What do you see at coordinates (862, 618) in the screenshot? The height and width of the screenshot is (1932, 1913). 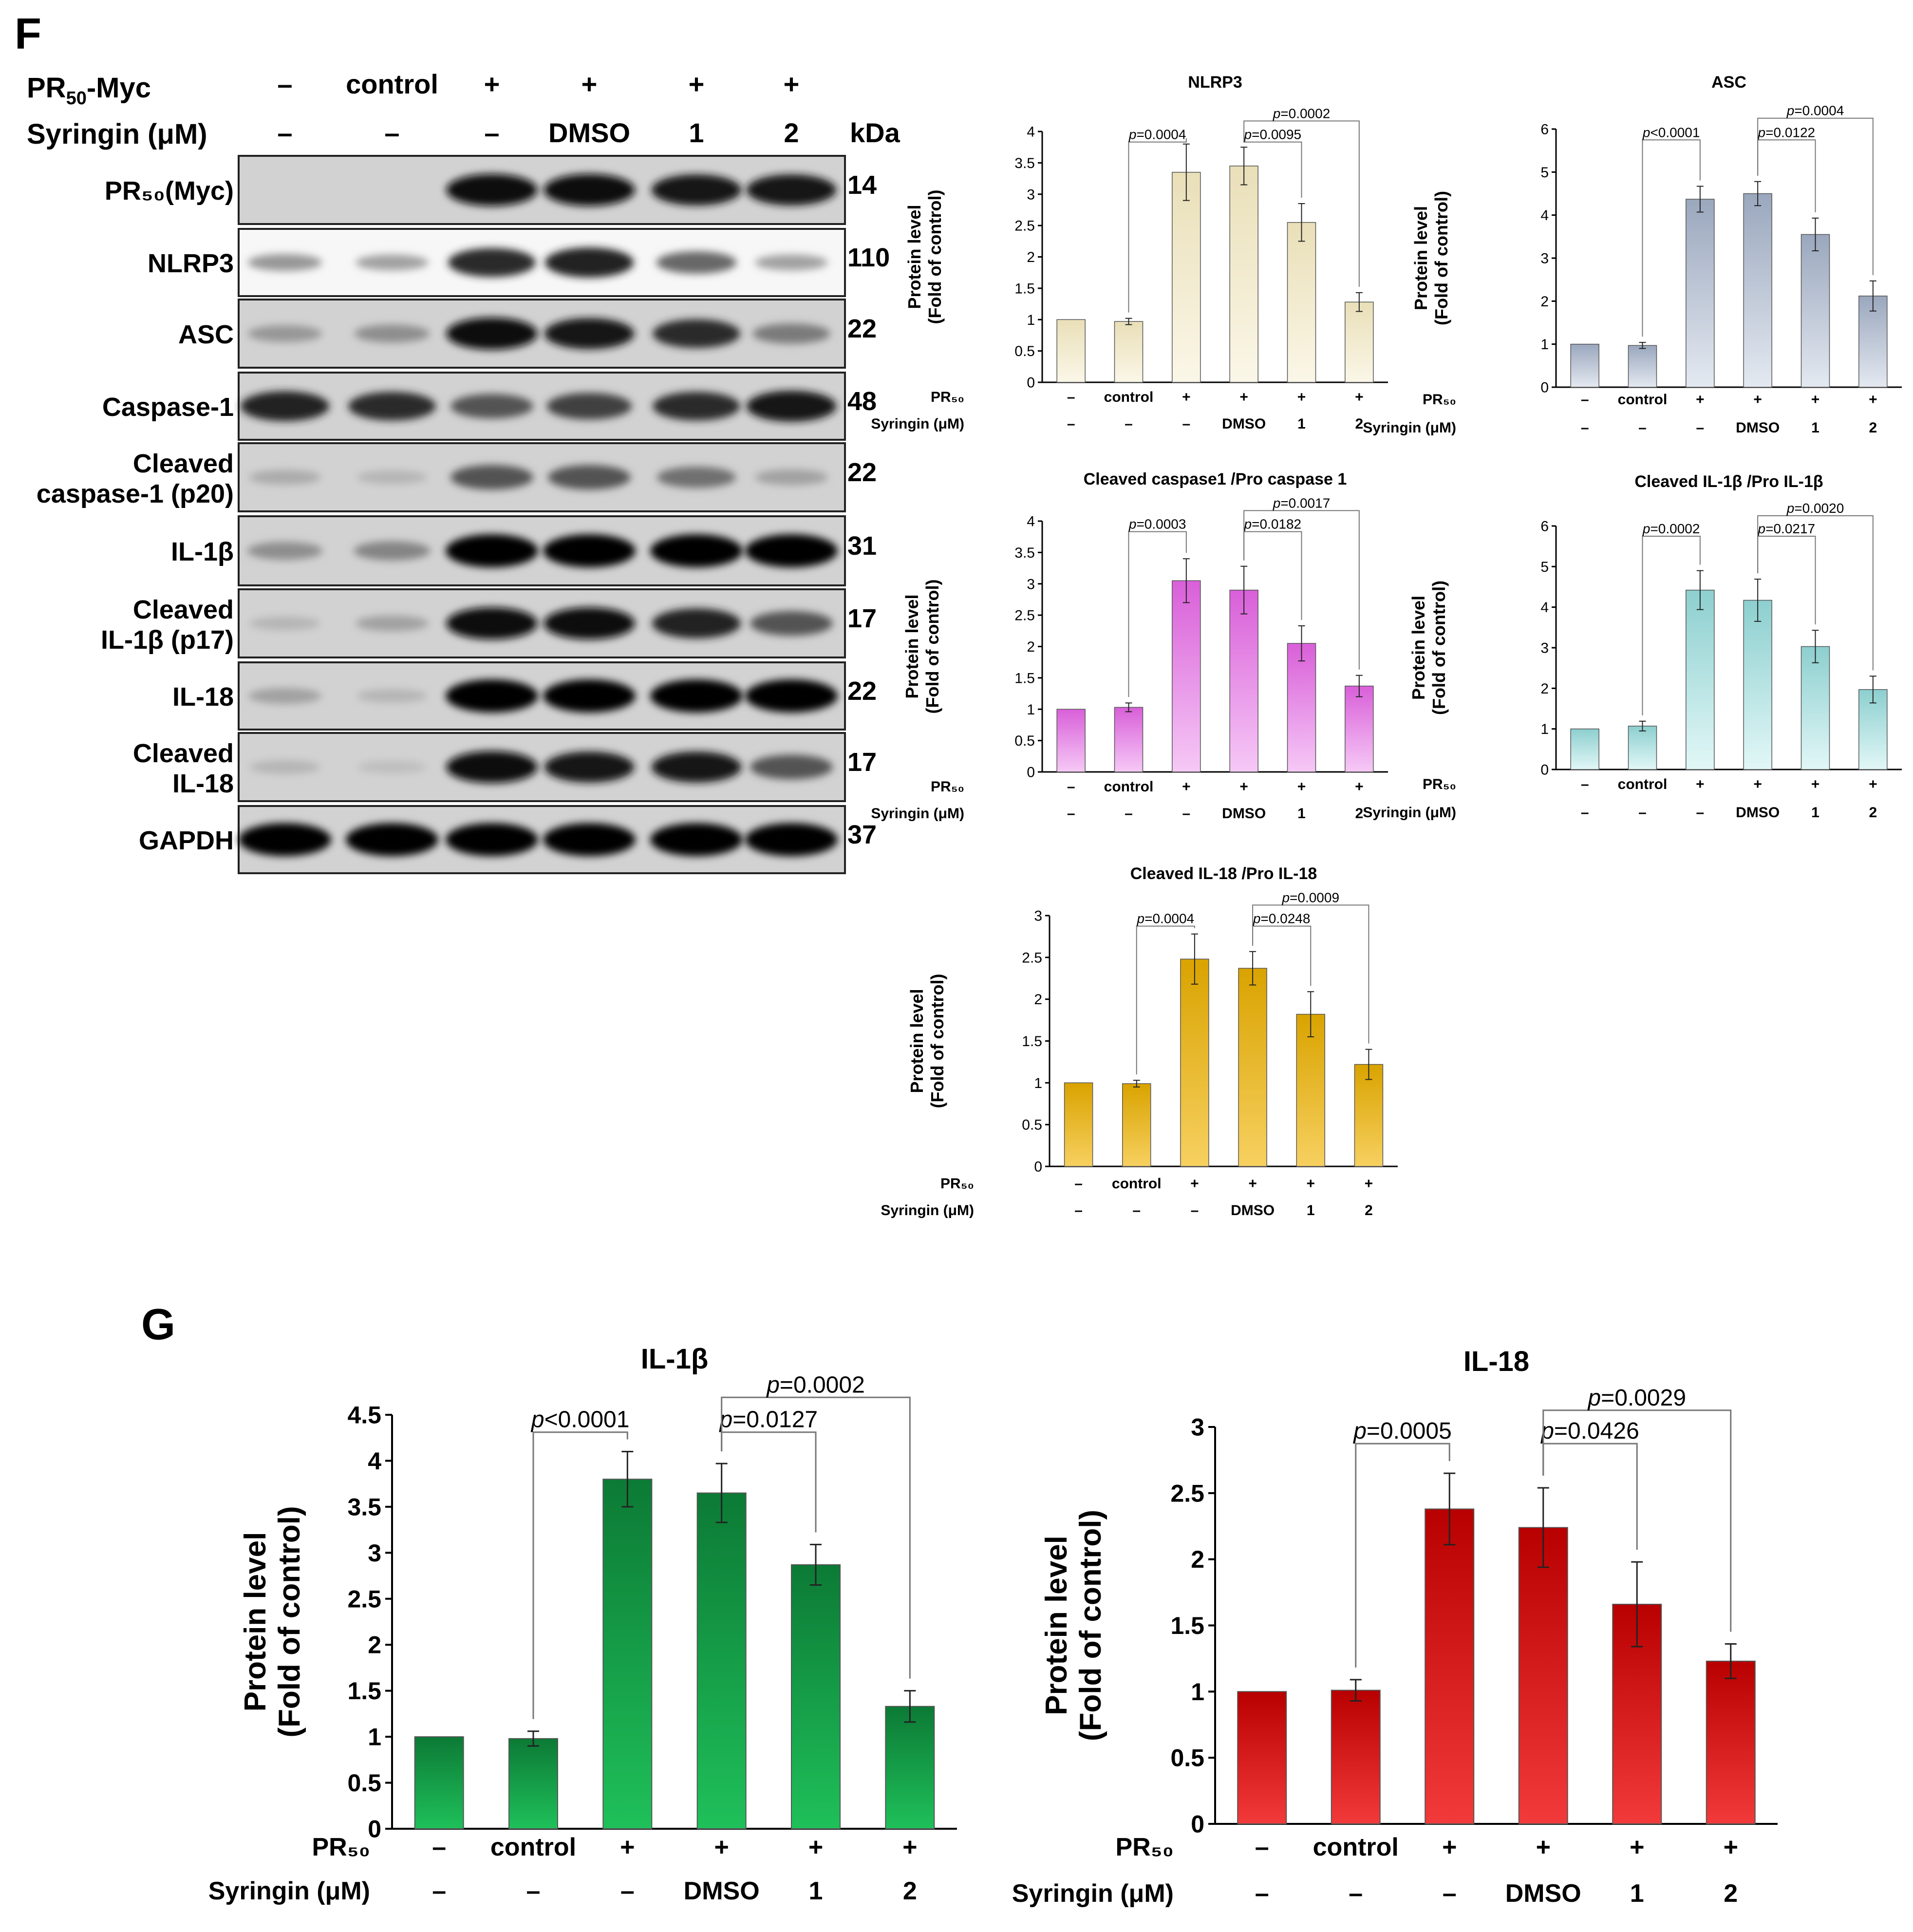 I see `blot-kda-value: 17` at bounding box center [862, 618].